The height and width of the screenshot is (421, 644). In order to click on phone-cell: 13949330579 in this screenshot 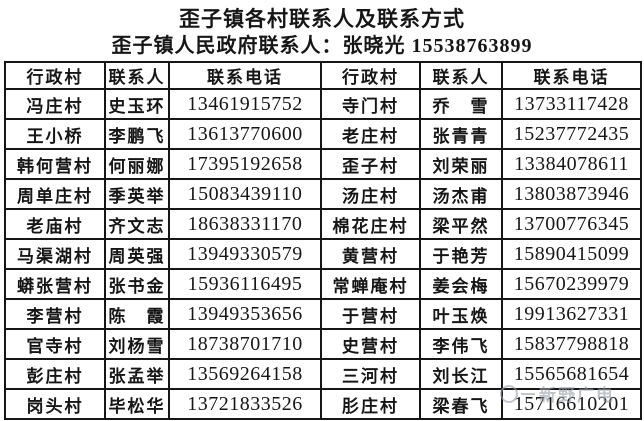, I will do `click(245, 254)`.